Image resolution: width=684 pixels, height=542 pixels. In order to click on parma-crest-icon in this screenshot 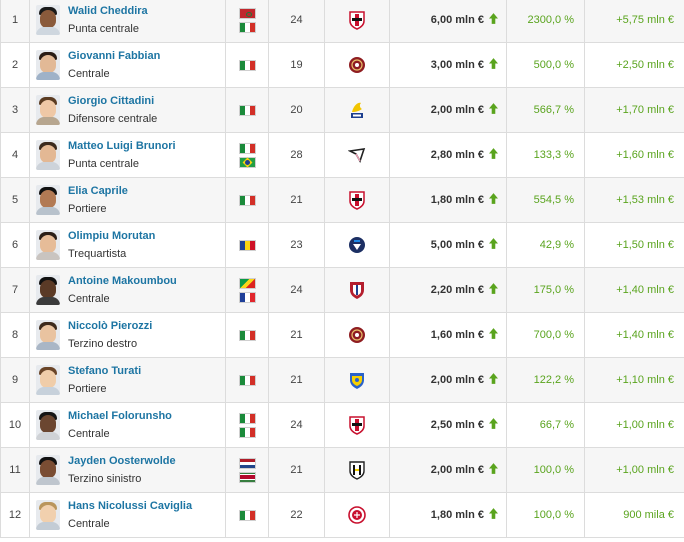, I will do `click(357, 470)`.